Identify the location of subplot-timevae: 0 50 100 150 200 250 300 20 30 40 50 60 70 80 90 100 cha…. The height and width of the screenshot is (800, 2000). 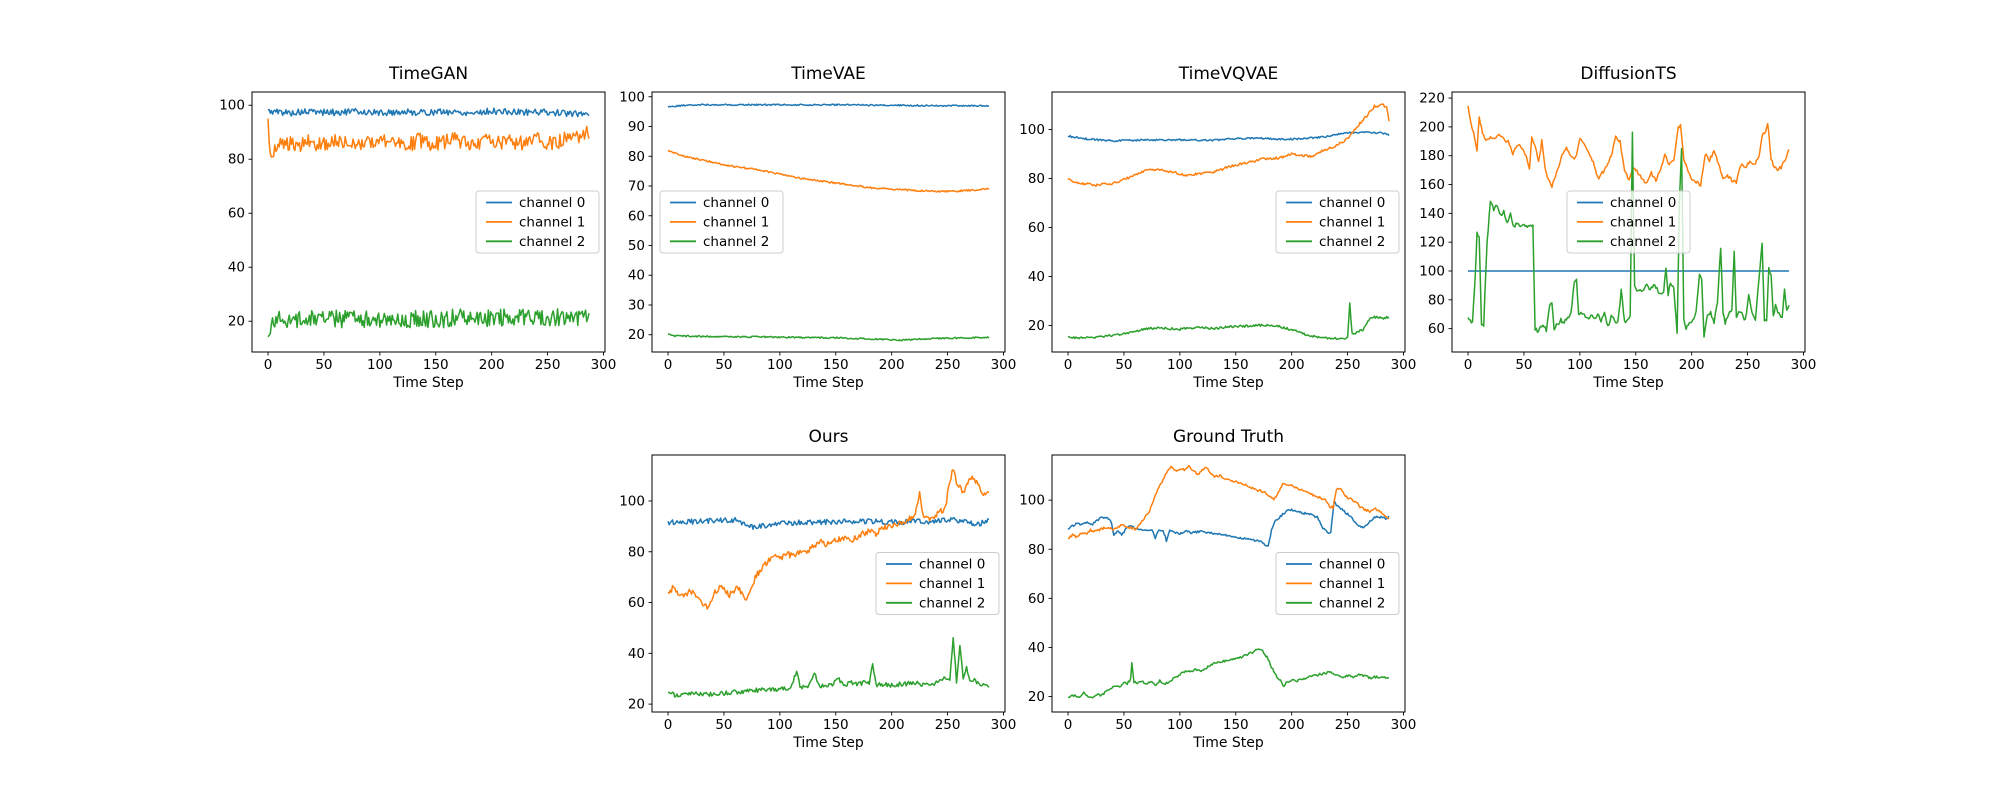
(817, 231).